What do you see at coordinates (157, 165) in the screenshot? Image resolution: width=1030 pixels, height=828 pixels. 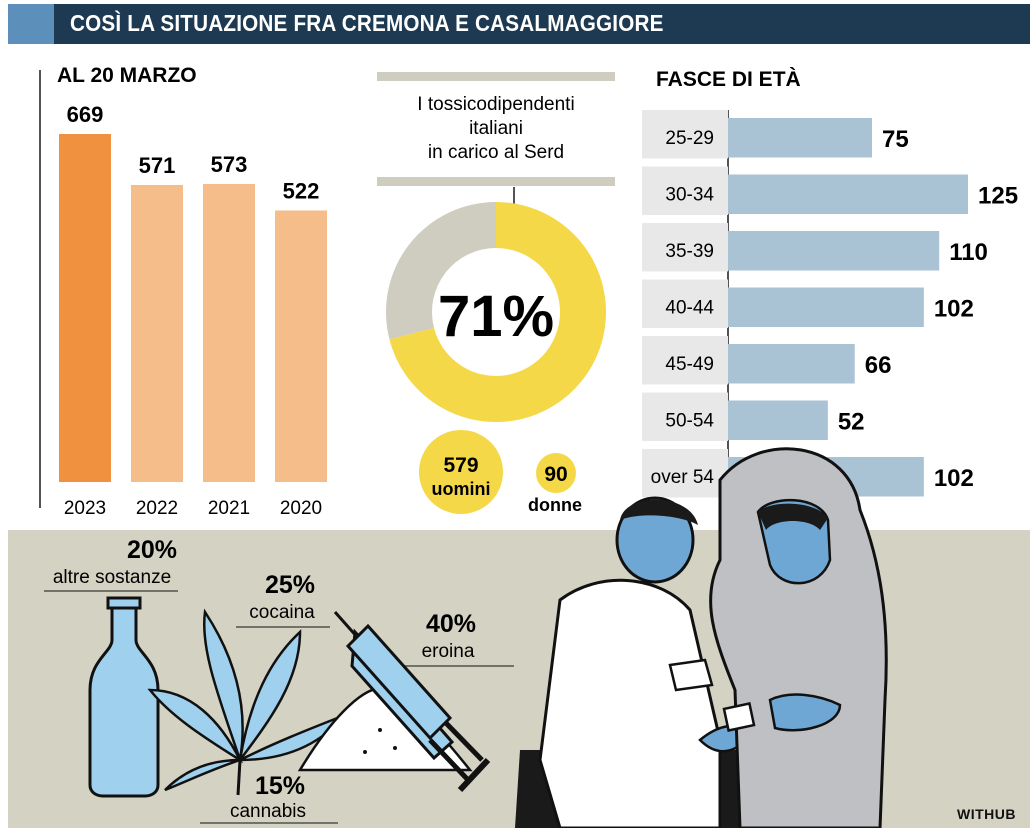 I see `year-bar-value-2022: 571` at bounding box center [157, 165].